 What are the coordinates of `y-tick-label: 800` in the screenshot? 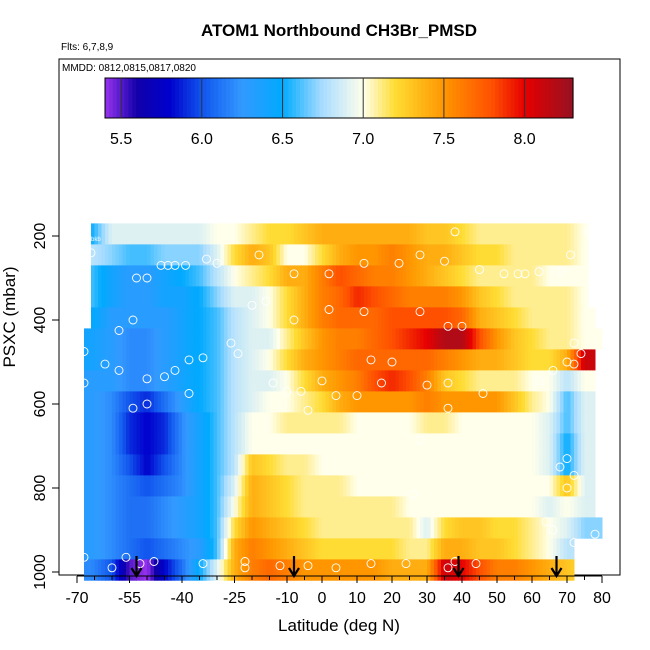 It's located at (40, 488).